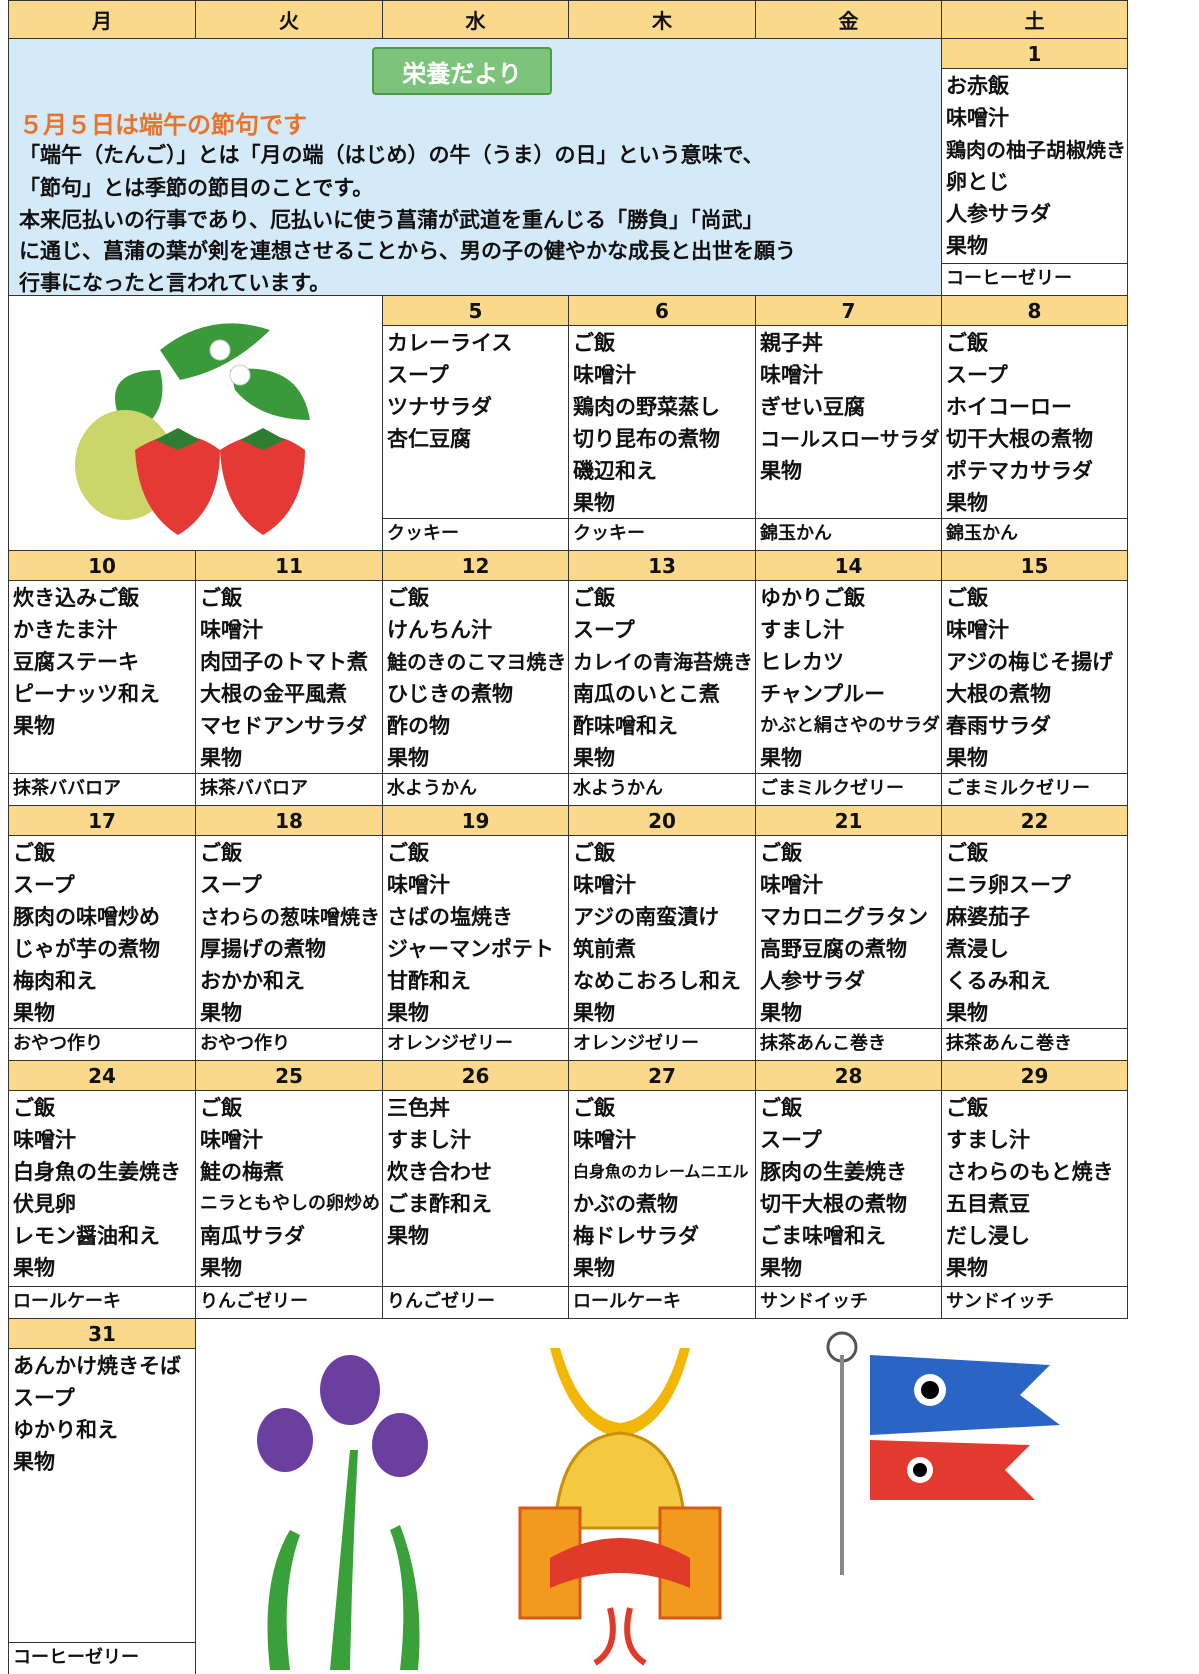 This screenshot has height=1674, width=1199. I want to click on menu-item: 五目煮豆, so click(988, 1204).